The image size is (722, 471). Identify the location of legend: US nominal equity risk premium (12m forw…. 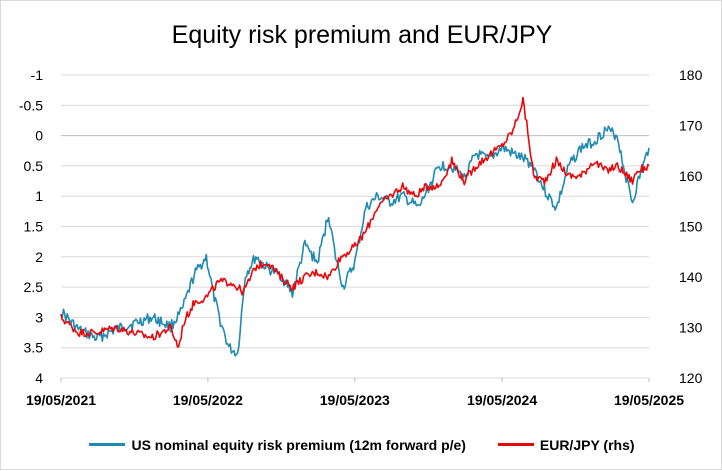
(361, 443).